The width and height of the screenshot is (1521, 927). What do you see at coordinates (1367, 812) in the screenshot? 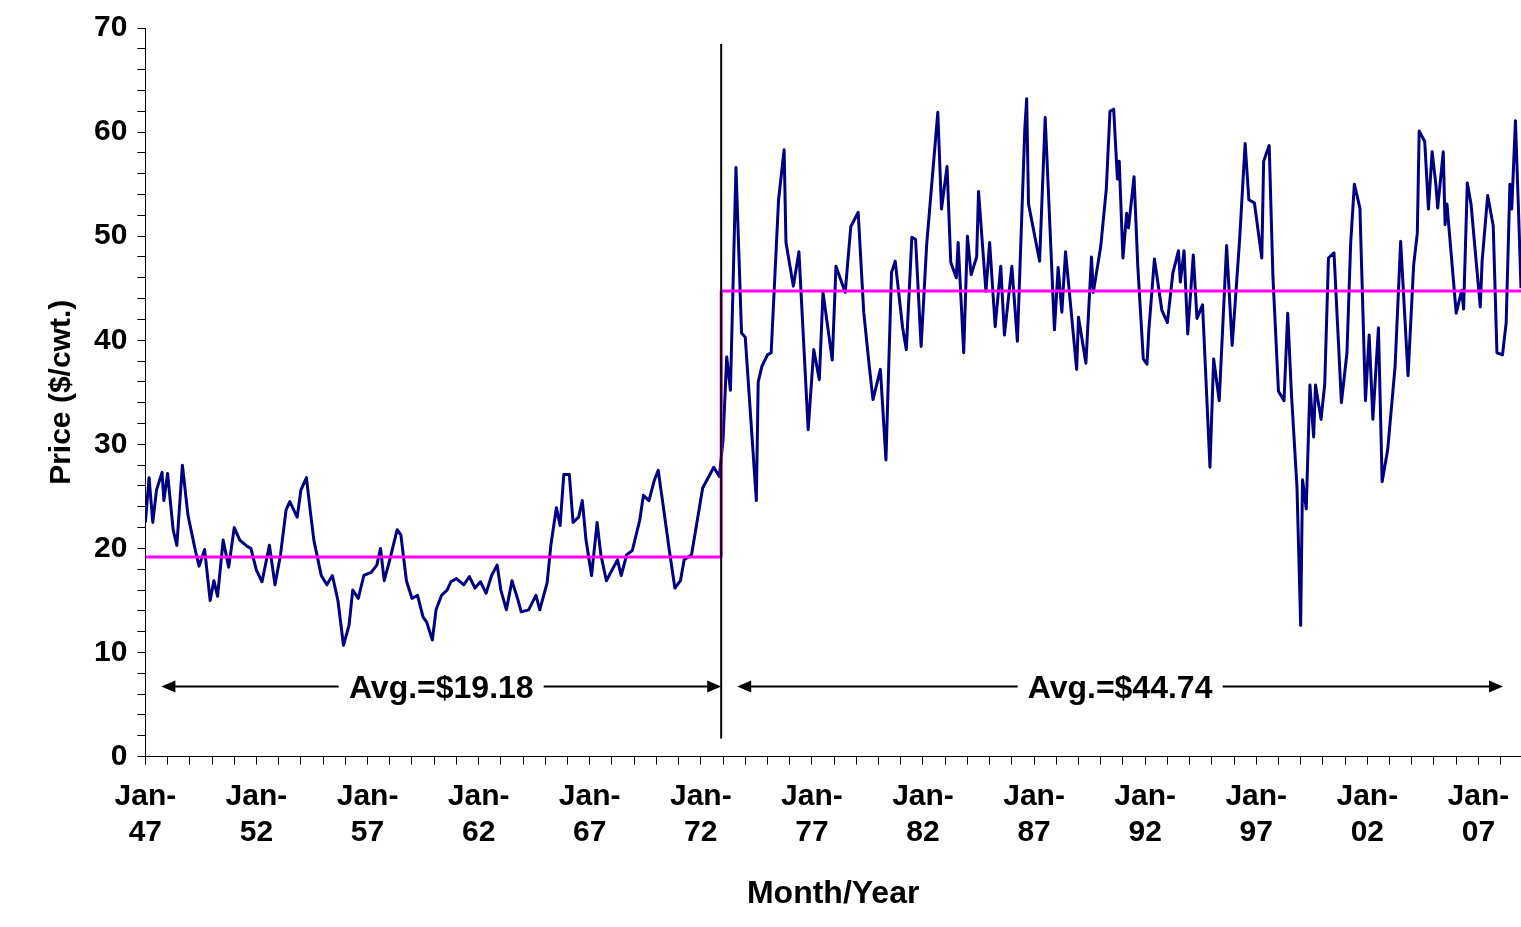
I see `x-tick-label: Jan-02` at bounding box center [1367, 812].